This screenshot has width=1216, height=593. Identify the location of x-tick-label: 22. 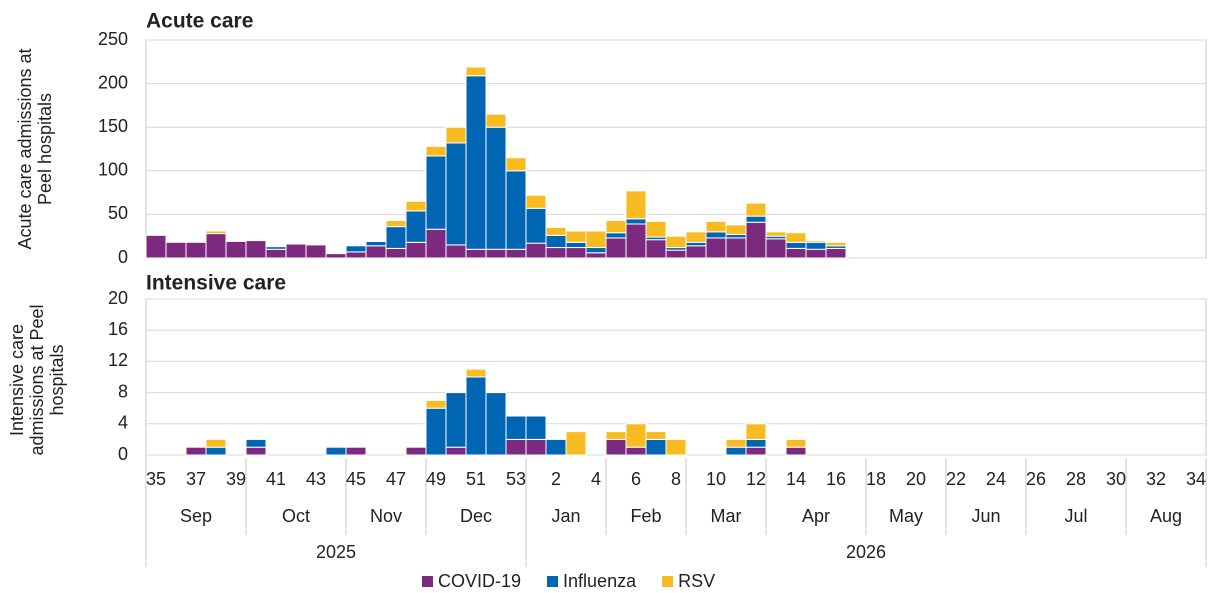
(956, 479).